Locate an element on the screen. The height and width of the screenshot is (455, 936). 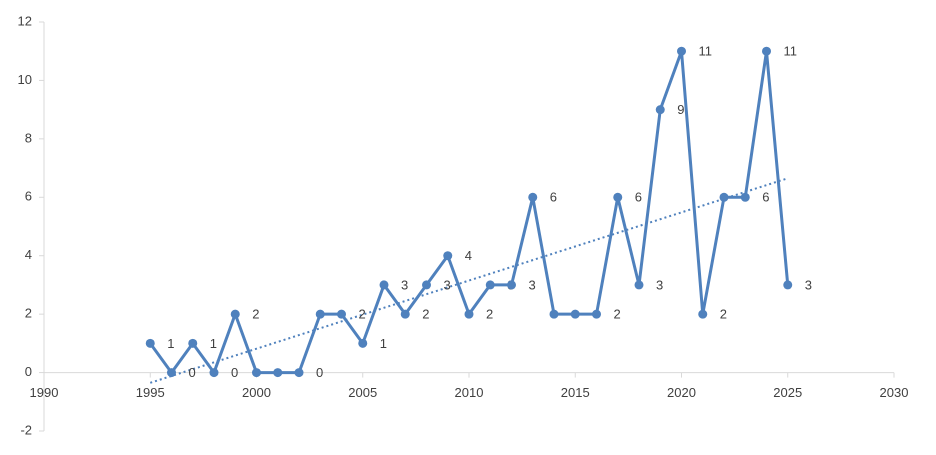
x-tick-label: 2030 is located at coordinates (894, 392).